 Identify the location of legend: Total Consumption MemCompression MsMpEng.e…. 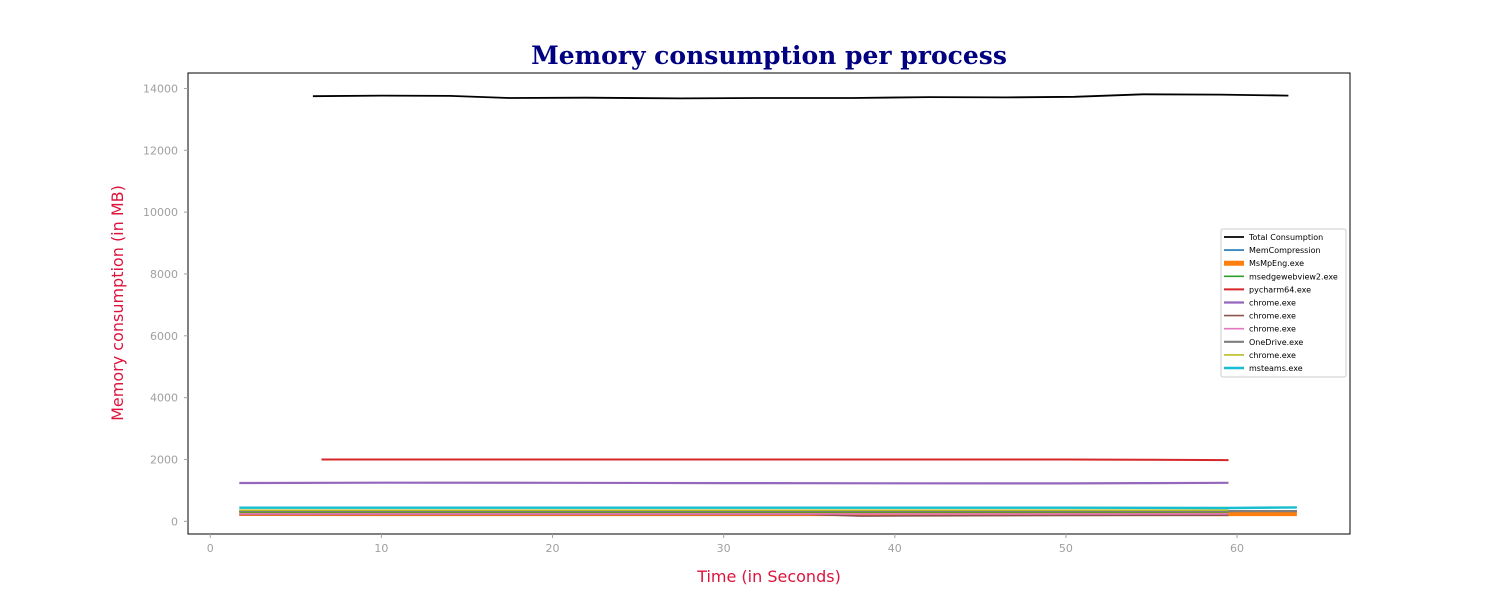
(1283, 303).